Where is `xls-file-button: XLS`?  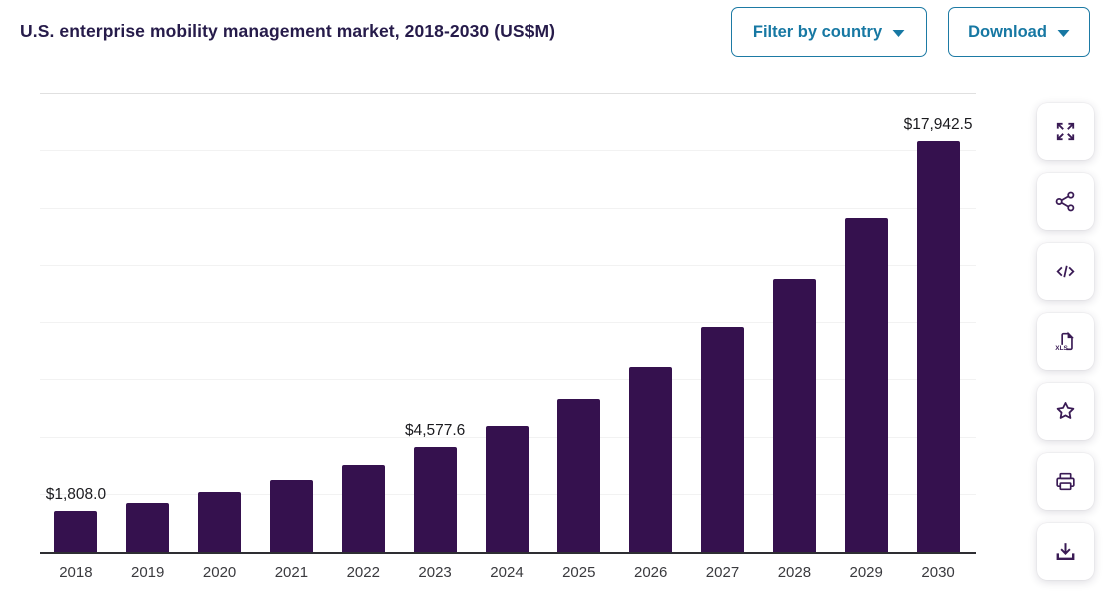 xls-file-button: XLS is located at coordinates (1065, 341).